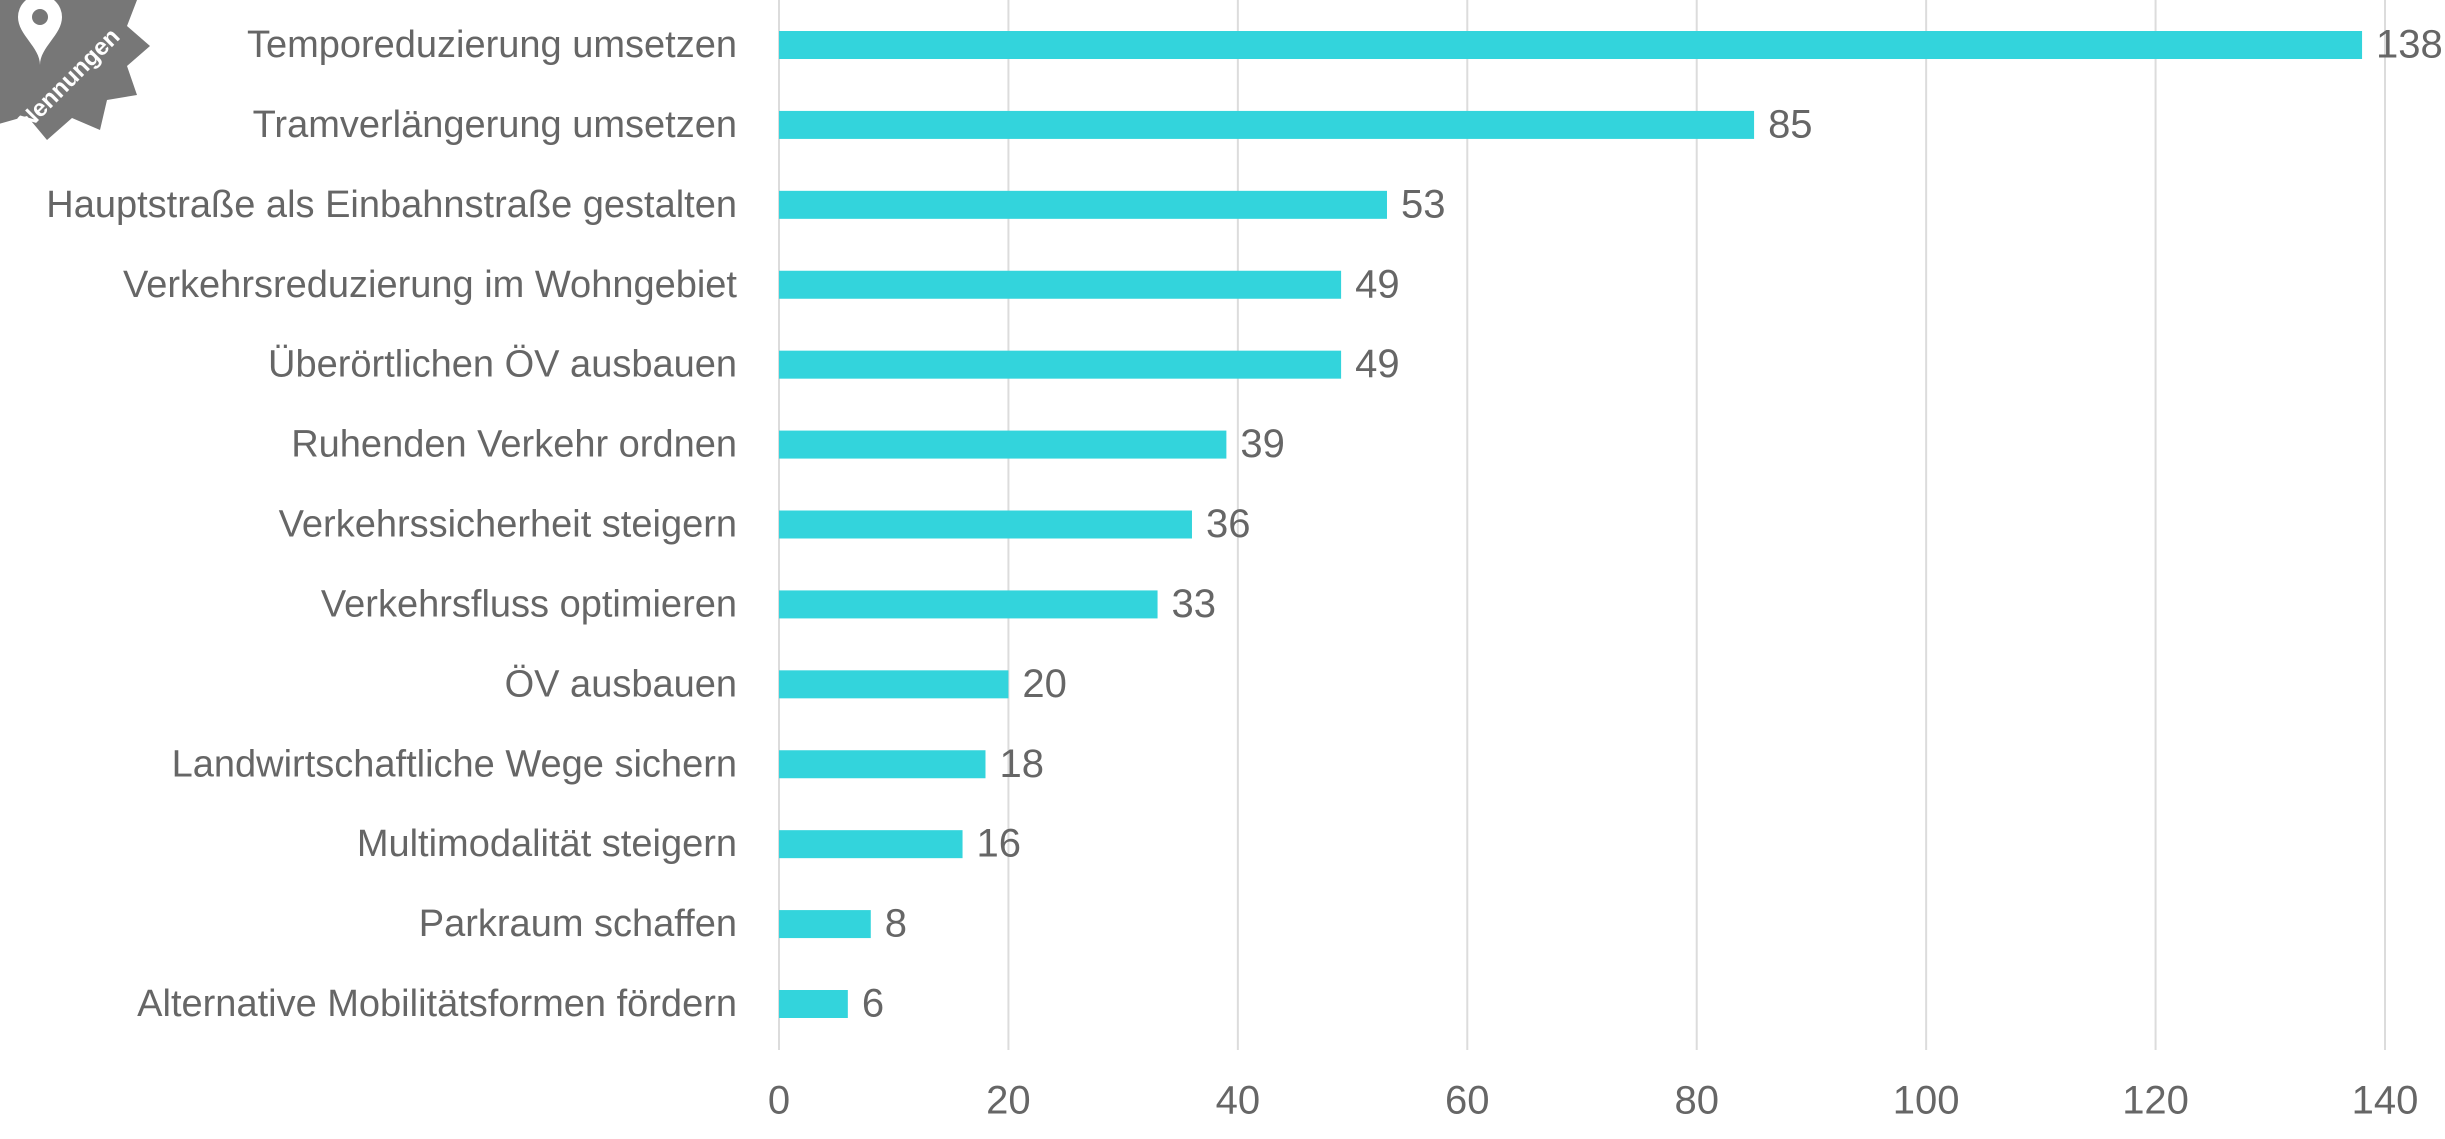  Describe the element at coordinates (508, 525) in the screenshot. I see `y-tick-label: Verkehrssicherheit steigern` at that location.